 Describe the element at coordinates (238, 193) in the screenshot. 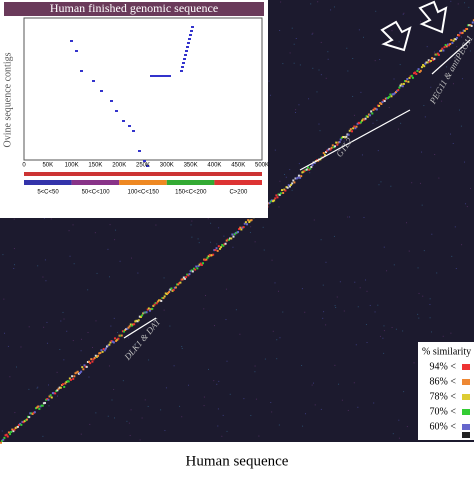

I see `inset-bar-legend-label: C>200` at that location.